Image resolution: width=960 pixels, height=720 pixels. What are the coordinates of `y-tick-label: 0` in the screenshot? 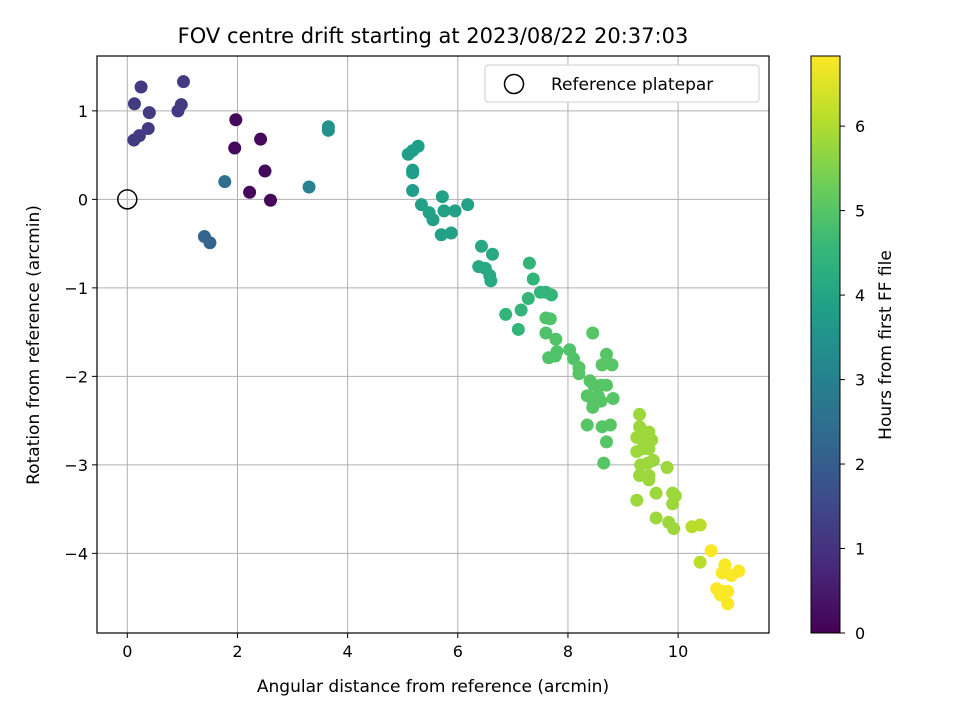 It's located at (83, 199).